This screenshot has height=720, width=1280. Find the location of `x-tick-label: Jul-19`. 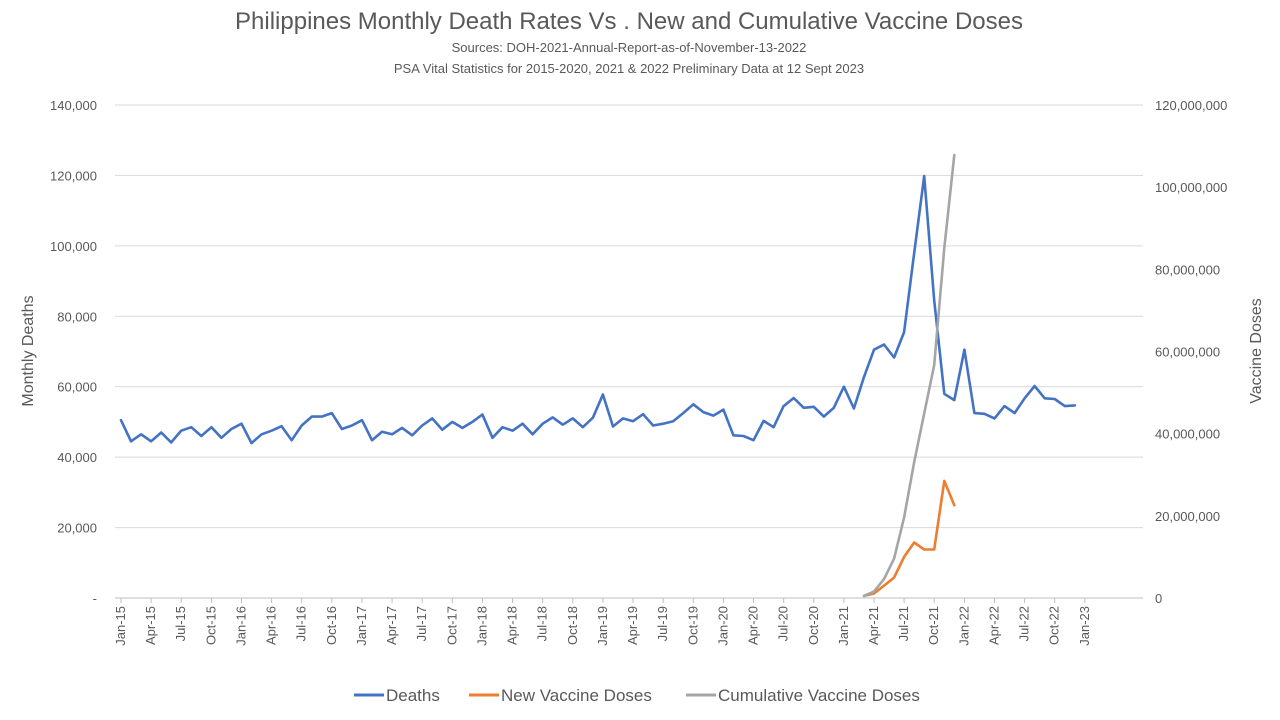

x-tick-label: Jul-19 is located at coordinates (662, 623).